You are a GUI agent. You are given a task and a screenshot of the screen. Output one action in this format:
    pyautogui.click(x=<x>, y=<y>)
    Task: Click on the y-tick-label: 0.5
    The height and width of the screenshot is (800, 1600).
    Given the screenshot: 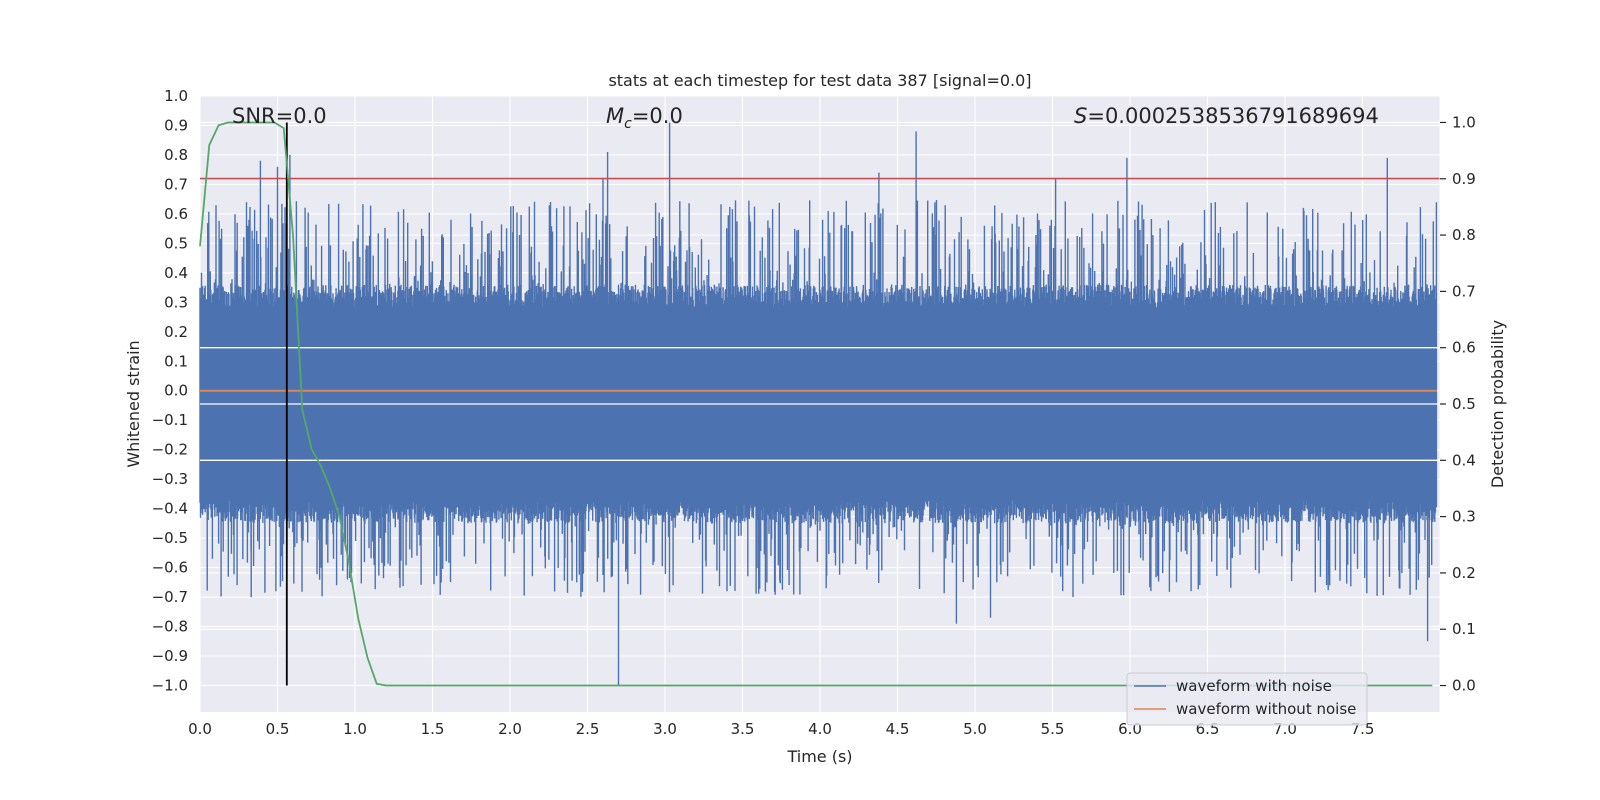 What is the action you would take?
    pyautogui.click(x=176, y=243)
    